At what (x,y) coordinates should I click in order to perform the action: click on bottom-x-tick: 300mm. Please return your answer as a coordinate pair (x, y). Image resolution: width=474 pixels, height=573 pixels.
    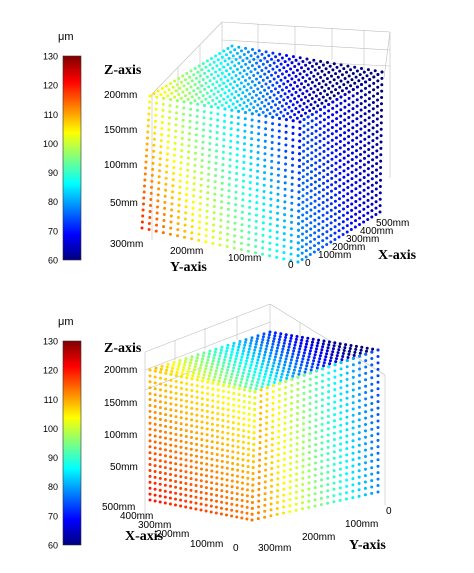
    Looking at the image, I should click on (154, 525).